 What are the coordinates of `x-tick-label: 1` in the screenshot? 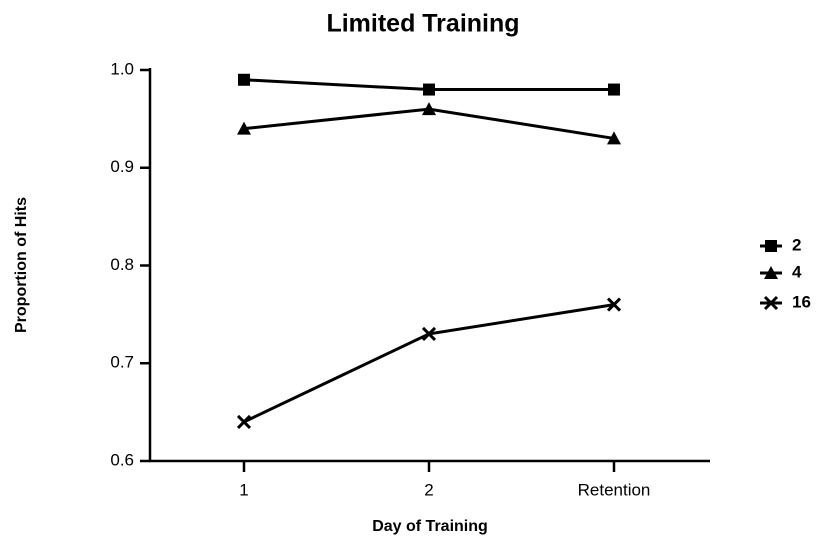 It's located at (243, 489).